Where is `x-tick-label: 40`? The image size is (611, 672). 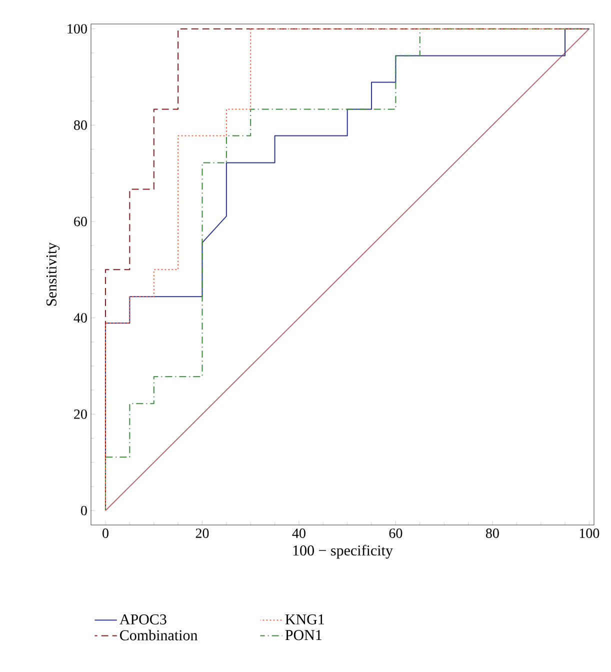 x-tick-label: 40 is located at coordinates (299, 533).